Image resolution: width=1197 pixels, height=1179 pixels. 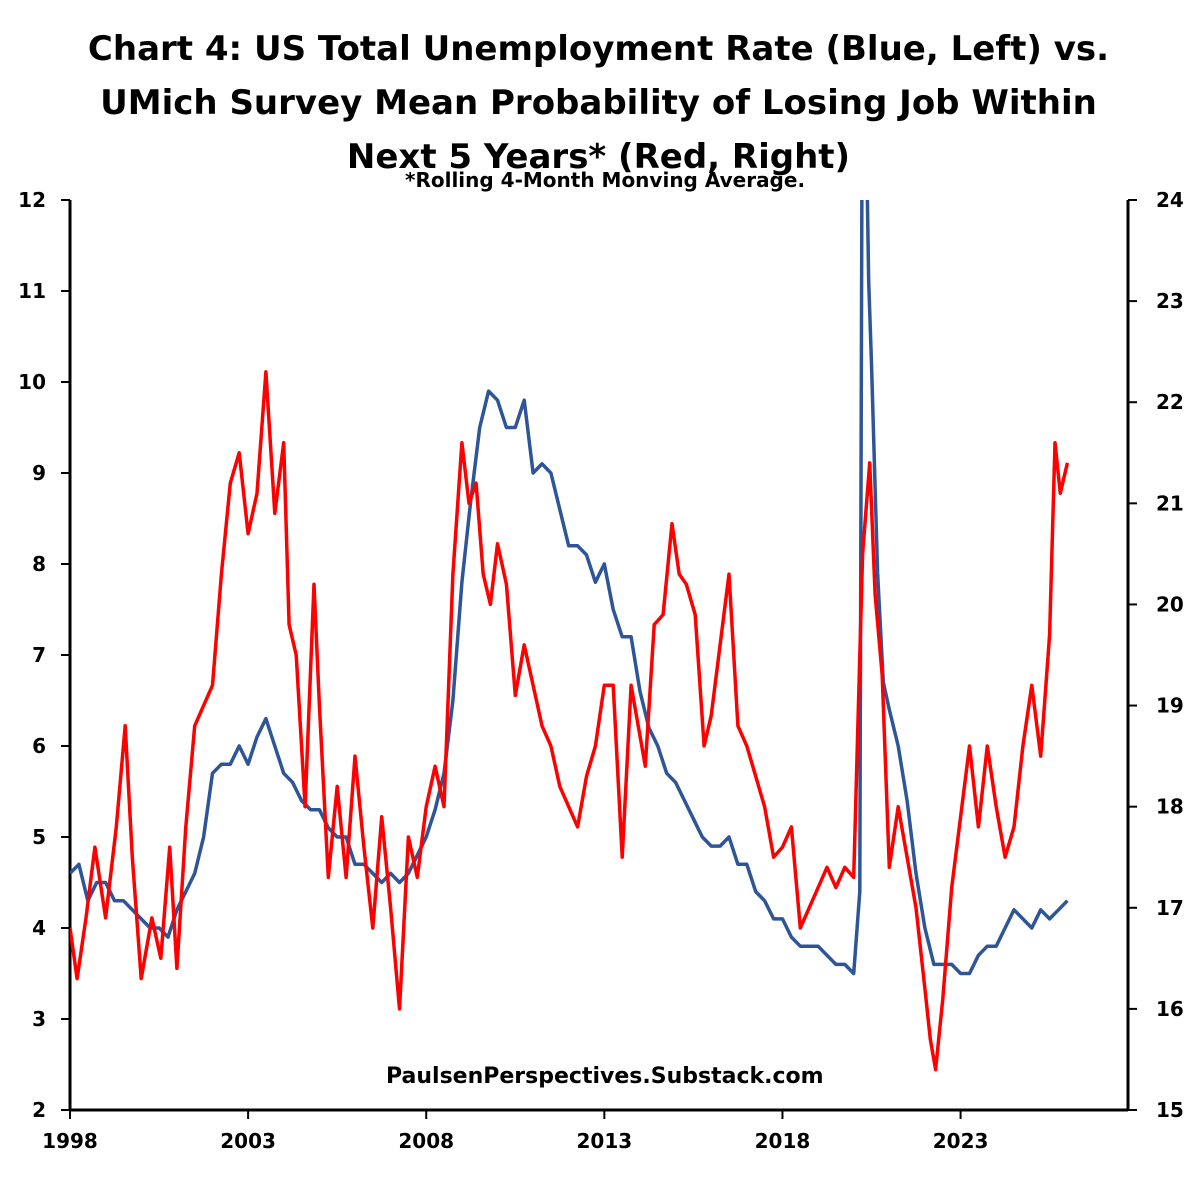 I want to click on left-tick-label: 2, so click(x=39, y=1110).